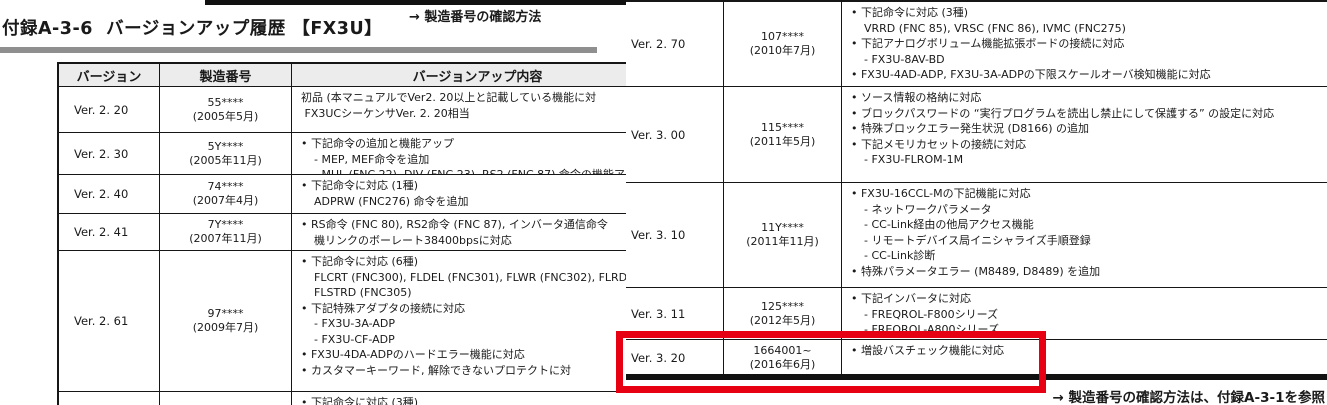 The height and width of the screenshot is (405, 1327). I want to click on content-line: - MEP, MEF命令を追加, so click(372, 159).